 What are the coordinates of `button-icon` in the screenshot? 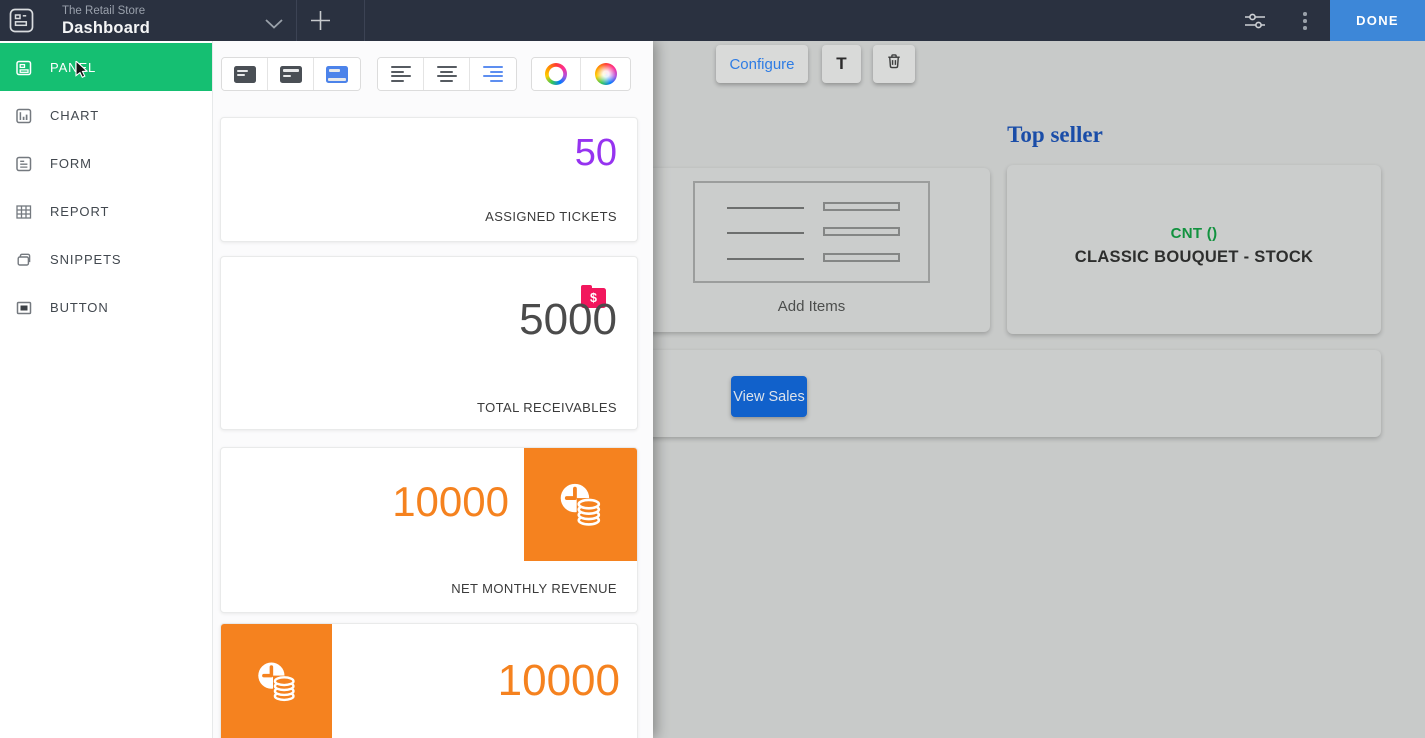 It's located at (24, 307).